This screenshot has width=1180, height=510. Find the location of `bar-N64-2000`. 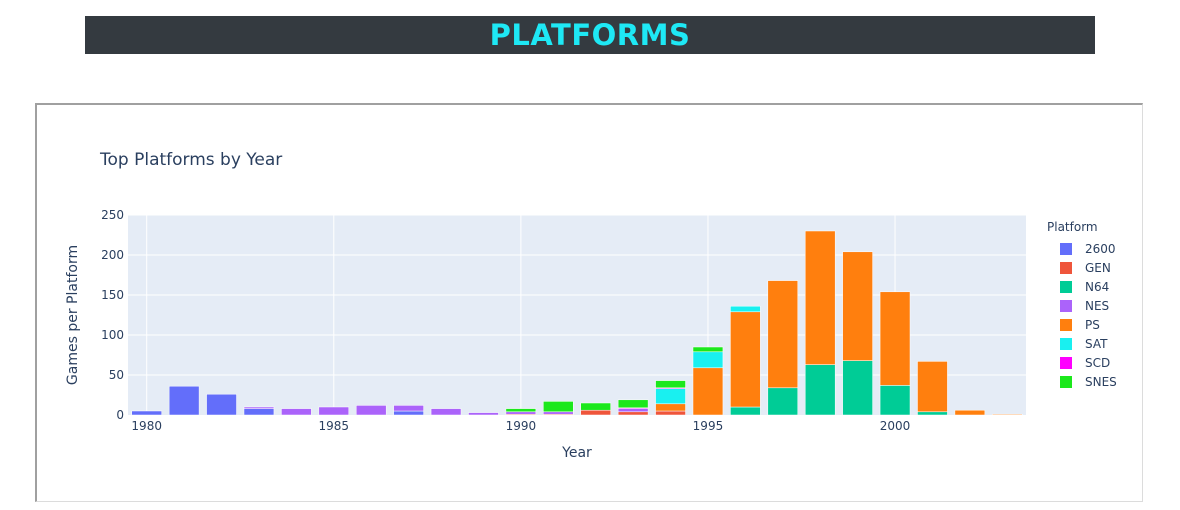

bar-N64-2000 is located at coordinates (895, 400).